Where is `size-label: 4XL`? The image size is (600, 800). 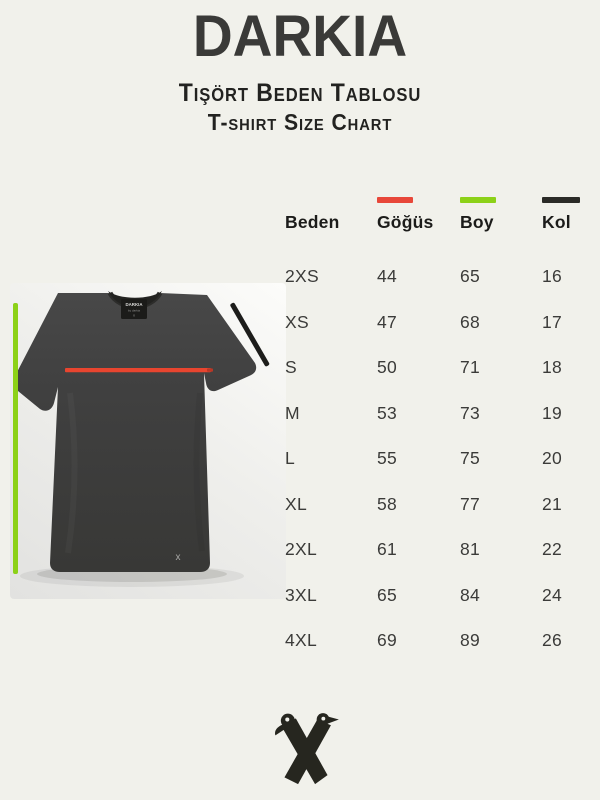 size-label: 4XL is located at coordinates (301, 640).